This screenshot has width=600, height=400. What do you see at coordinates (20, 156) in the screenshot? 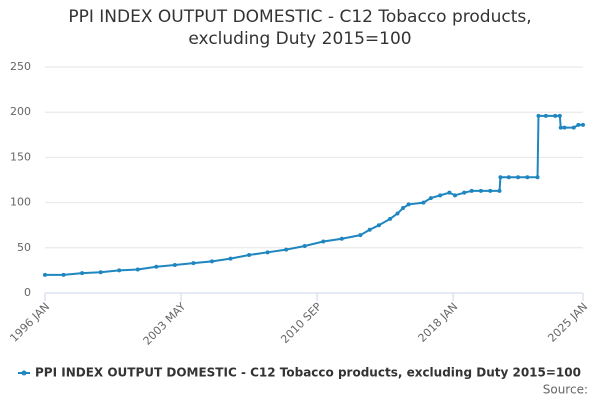
I see `y-tick-label: 150` at bounding box center [20, 156].